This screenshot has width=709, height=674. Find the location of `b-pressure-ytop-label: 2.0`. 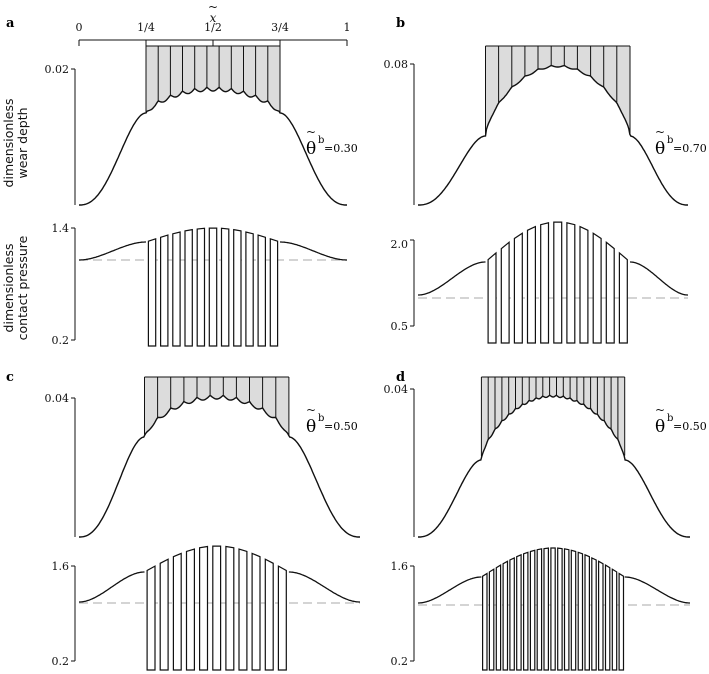

b-pressure-ytop-label: 2.0 is located at coordinates (400, 244).